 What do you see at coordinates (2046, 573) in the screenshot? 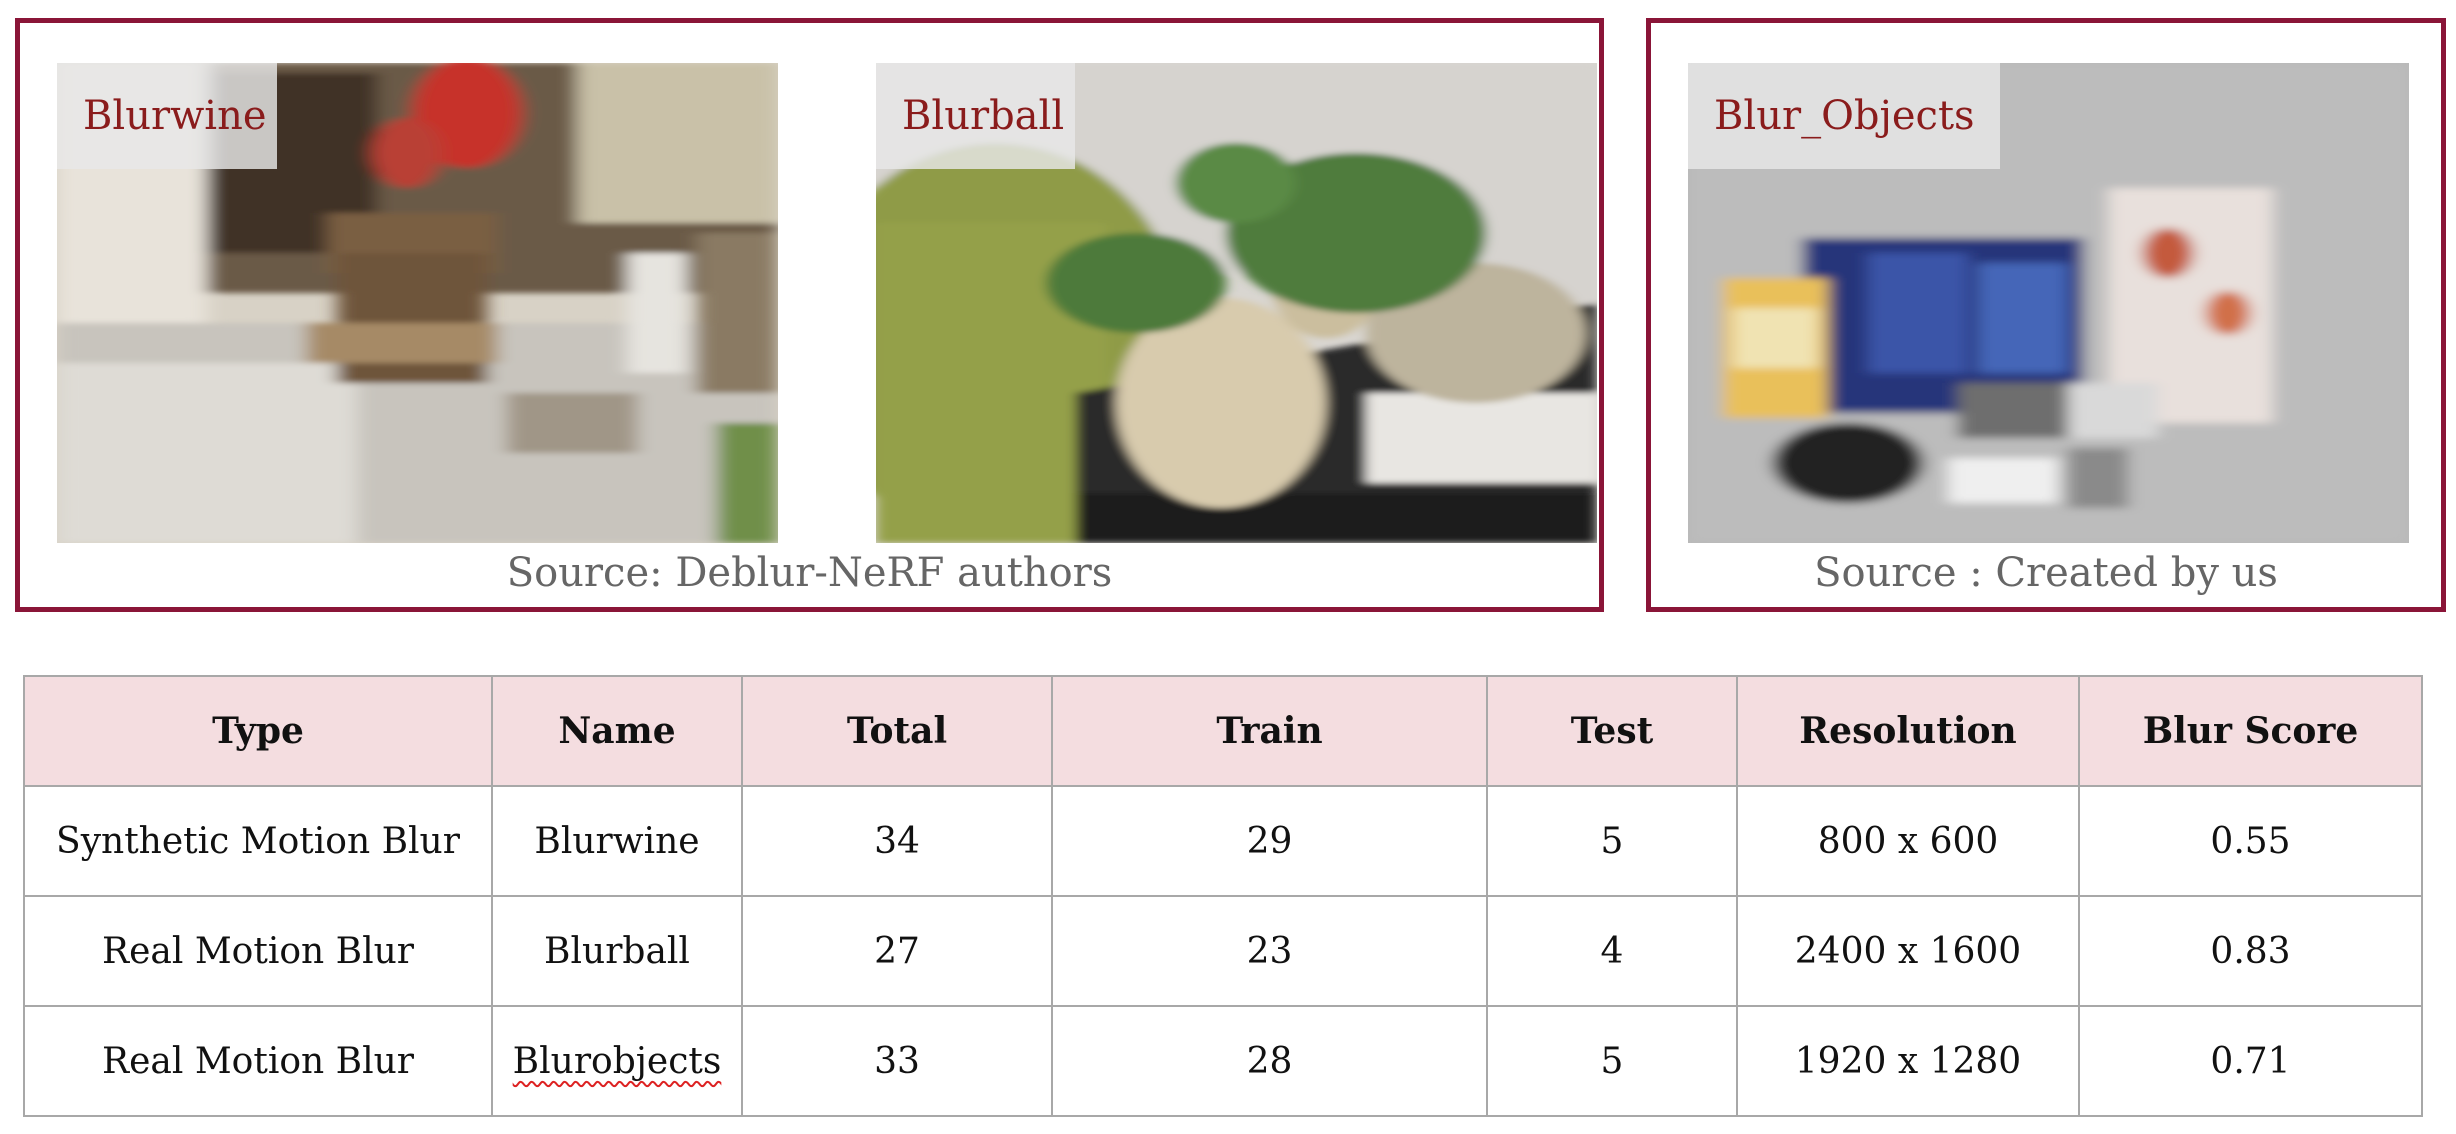
I see `right-source-caption: Source : Created by us` at bounding box center [2046, 573].